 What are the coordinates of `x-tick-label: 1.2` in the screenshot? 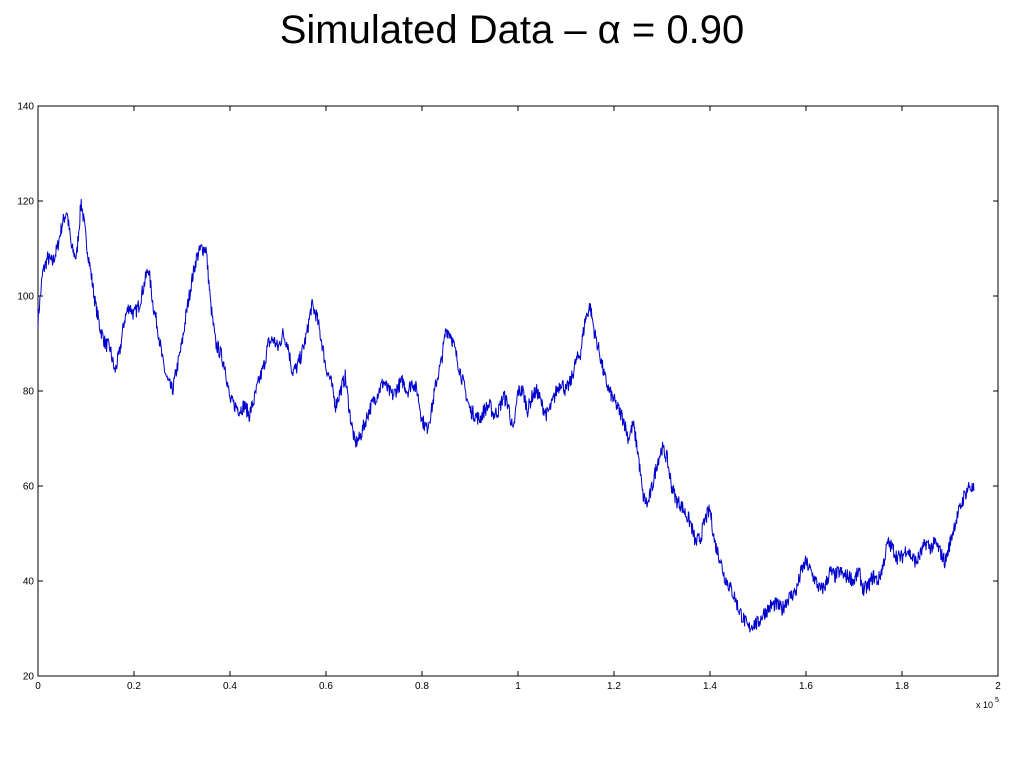 It's located at (614, 686).